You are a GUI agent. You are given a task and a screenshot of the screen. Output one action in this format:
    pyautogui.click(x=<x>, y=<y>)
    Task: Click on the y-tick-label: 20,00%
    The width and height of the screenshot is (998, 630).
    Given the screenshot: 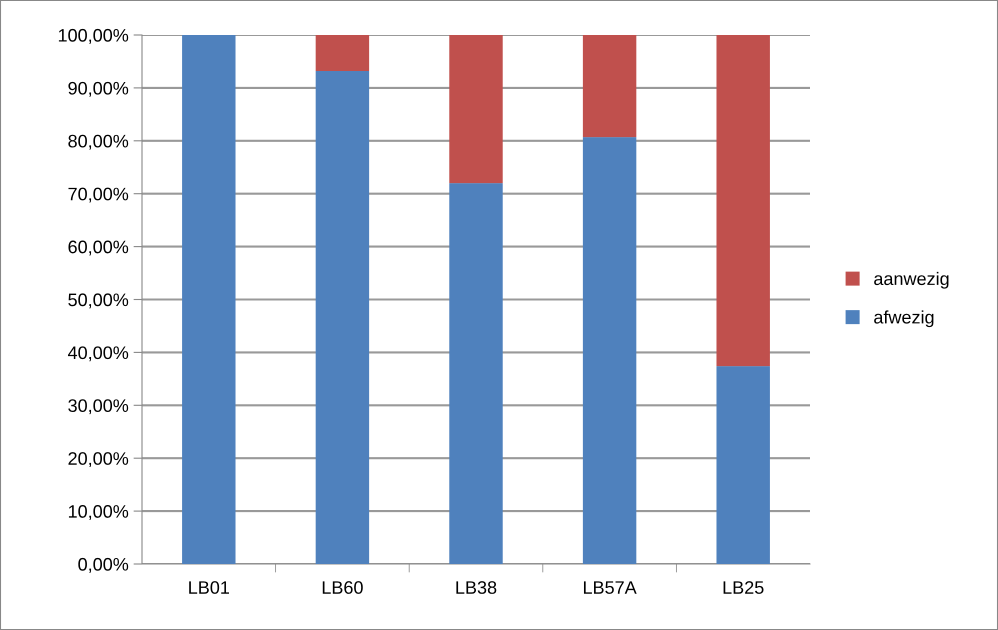 What is the action you would take?
    pyautogui.click(x=98, y=460)
    